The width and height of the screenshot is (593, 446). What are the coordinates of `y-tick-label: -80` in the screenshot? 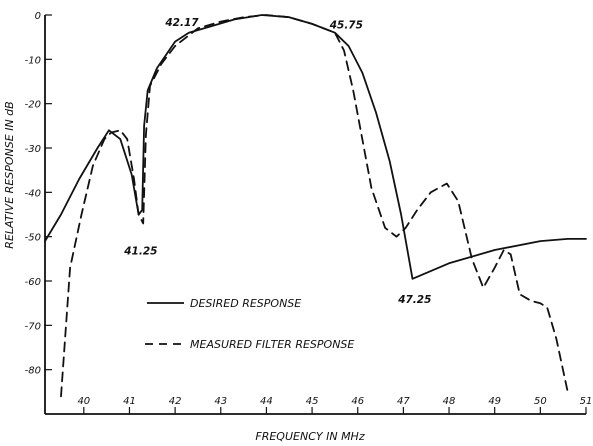 It's located at (33, 371).